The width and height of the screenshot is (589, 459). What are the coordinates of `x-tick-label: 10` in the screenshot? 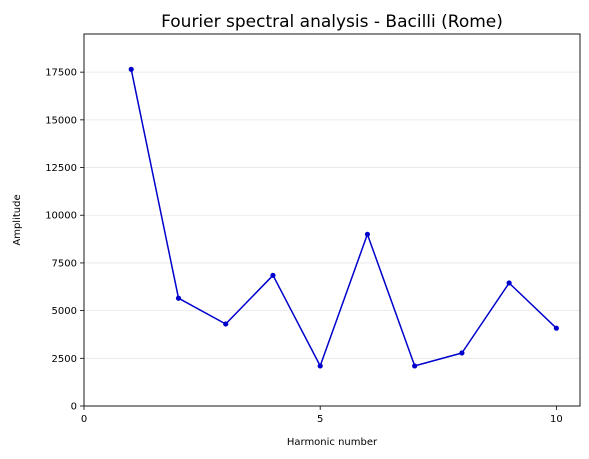 It's located at (556, 419).